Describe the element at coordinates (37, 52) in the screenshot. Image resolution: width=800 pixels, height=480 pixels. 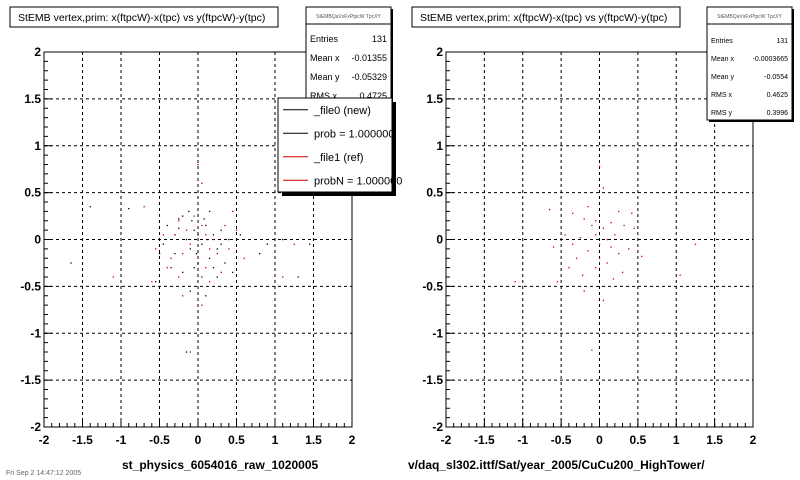
I see `y-tick-label: 2` at that location.